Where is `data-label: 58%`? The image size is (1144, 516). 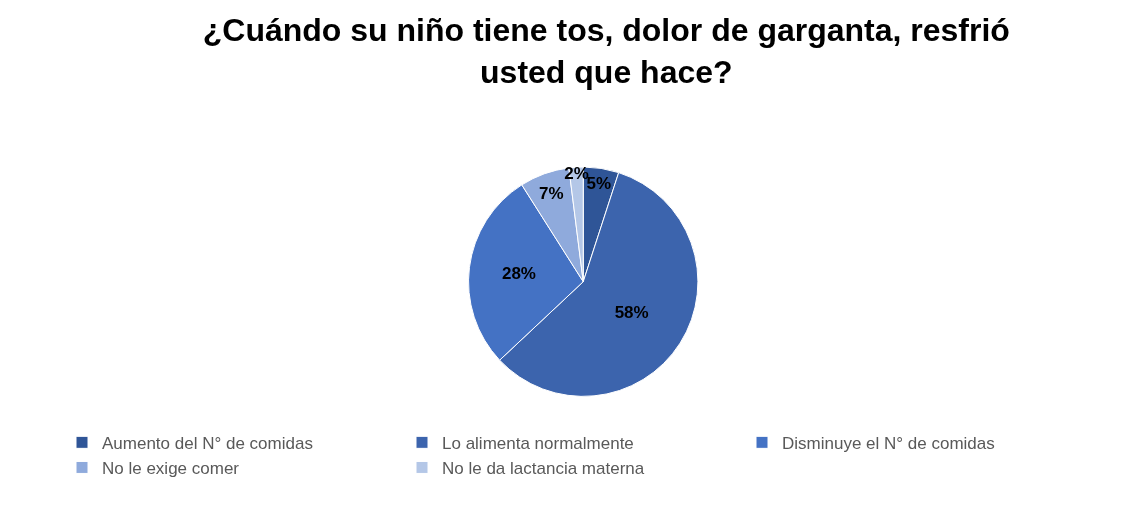
data-label: 58% is located at coordinates (631, 312).